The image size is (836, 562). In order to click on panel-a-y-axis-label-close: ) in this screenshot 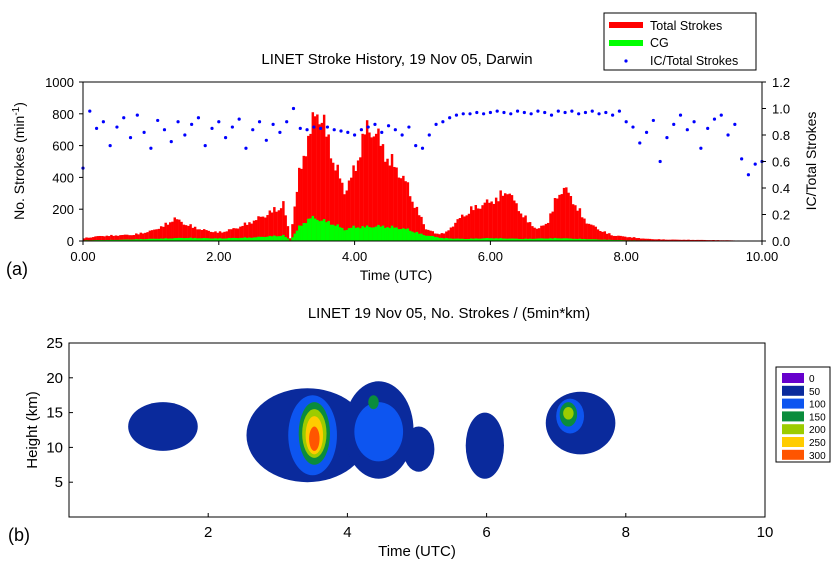, I will do `click(19, 104)`.